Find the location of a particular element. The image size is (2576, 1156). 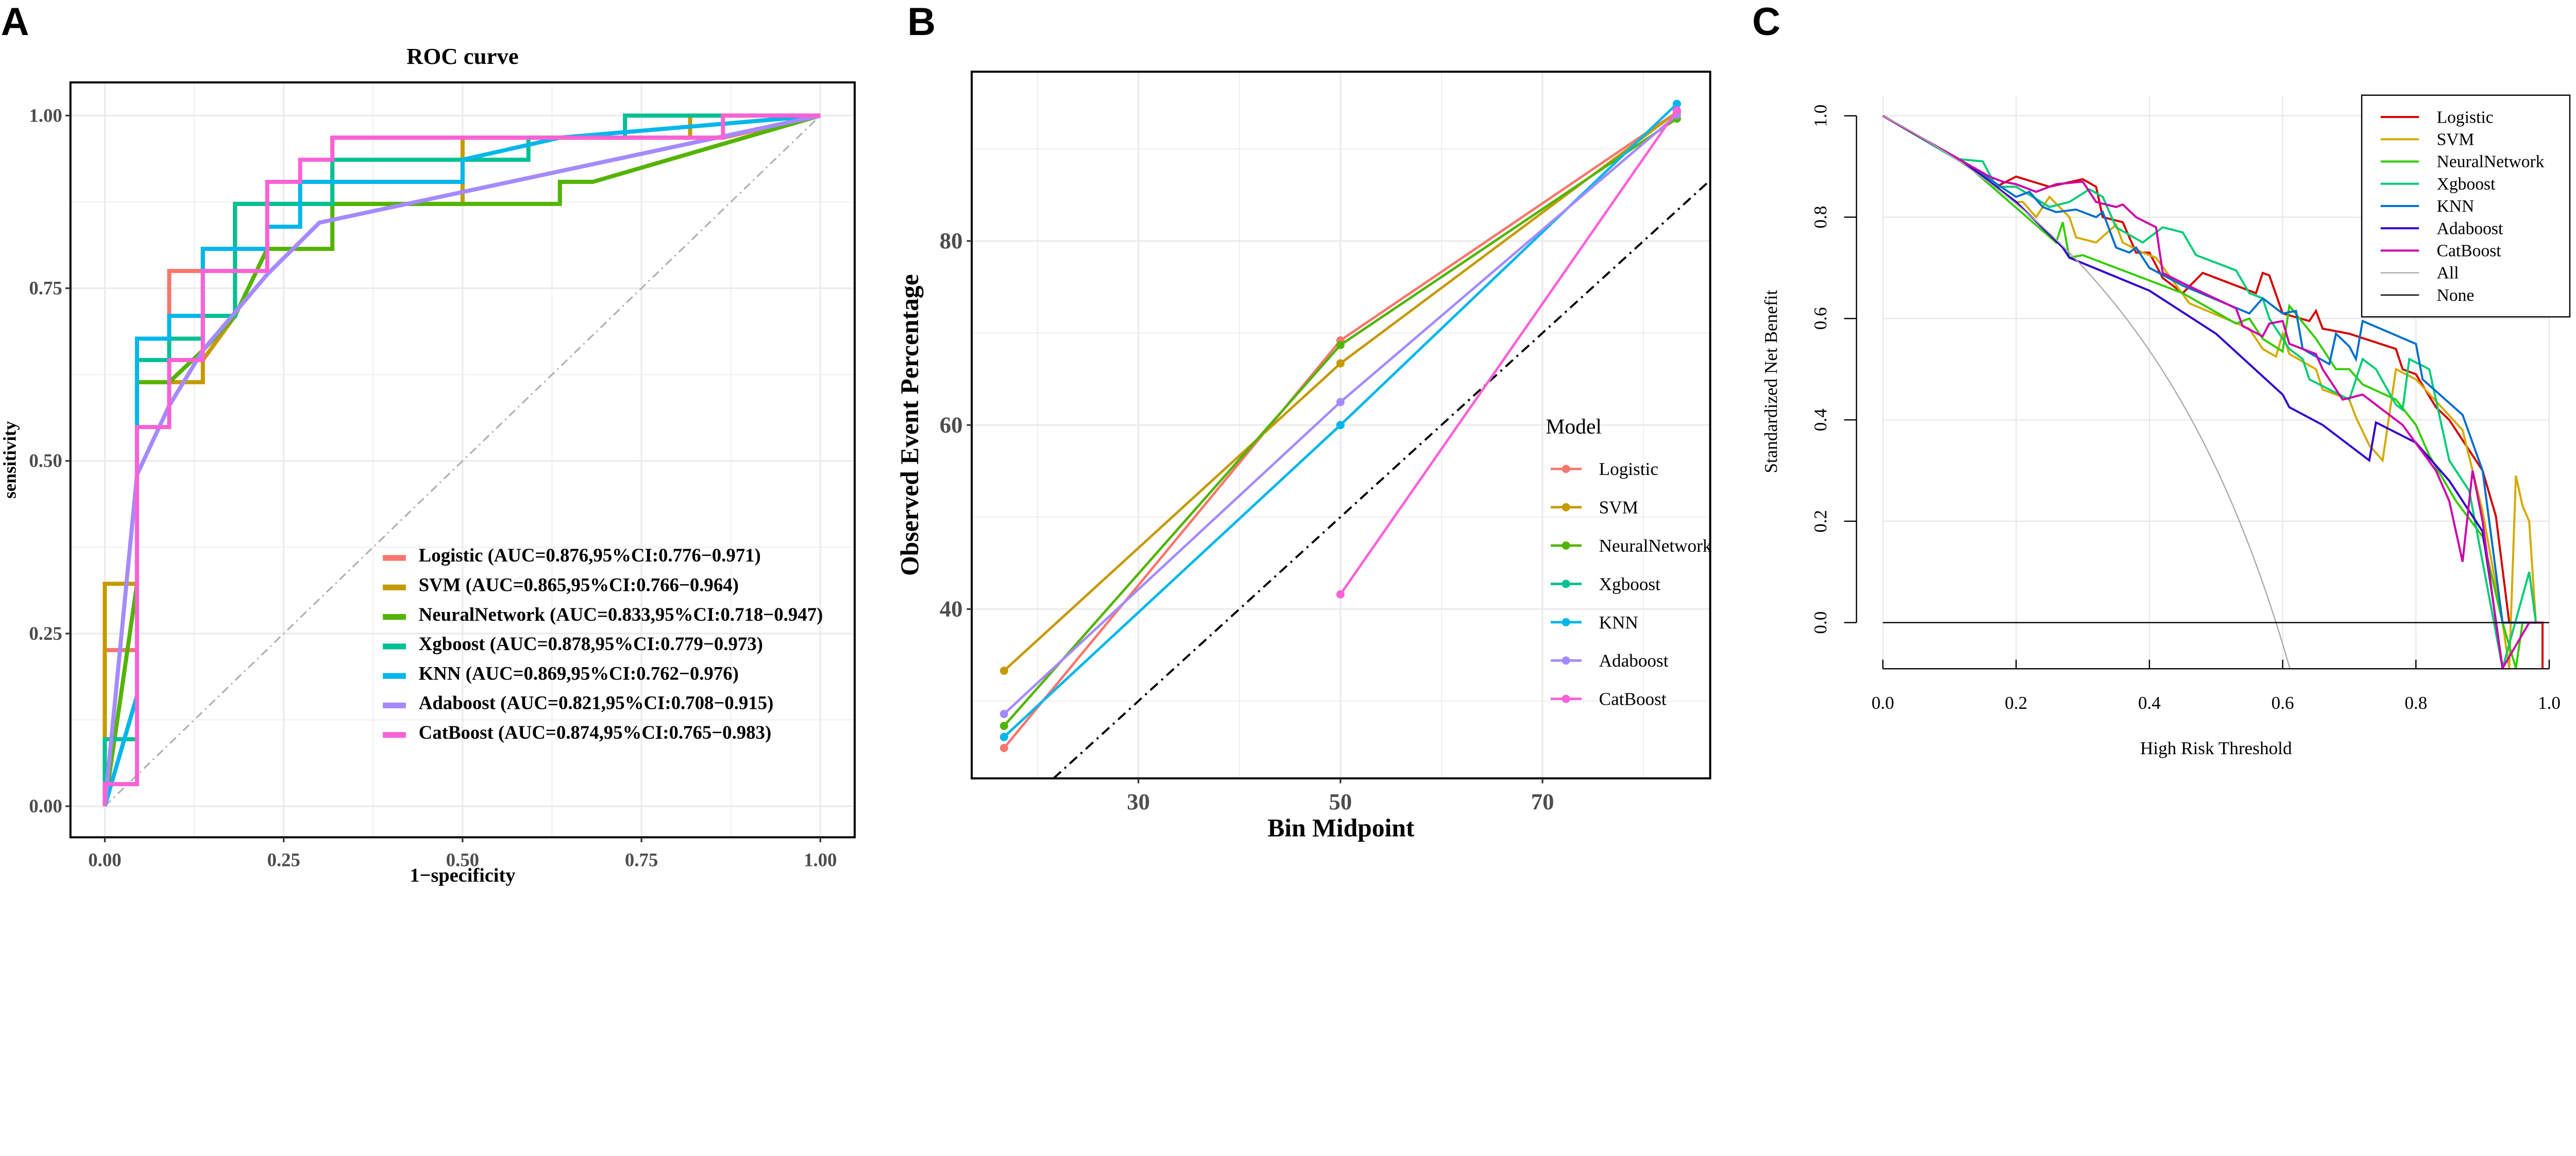

legend-point-neuralnetwork is located at coordinates (1566, 545).